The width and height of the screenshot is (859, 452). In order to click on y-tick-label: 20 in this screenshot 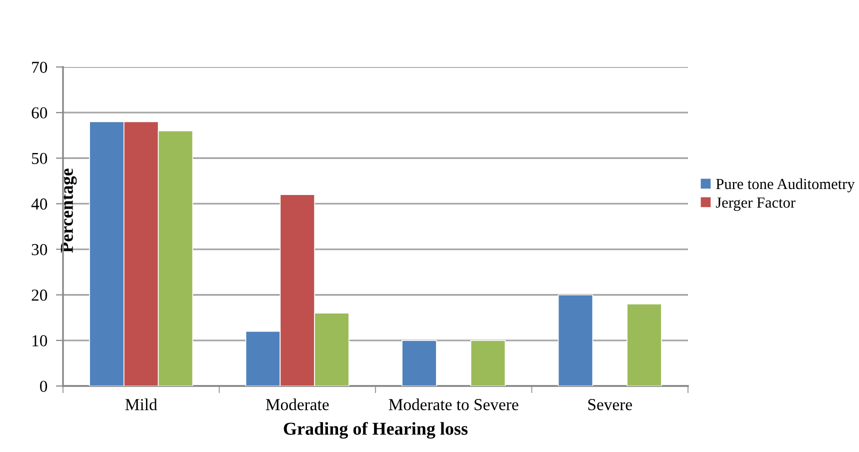, I will do `click(40, 295)`.